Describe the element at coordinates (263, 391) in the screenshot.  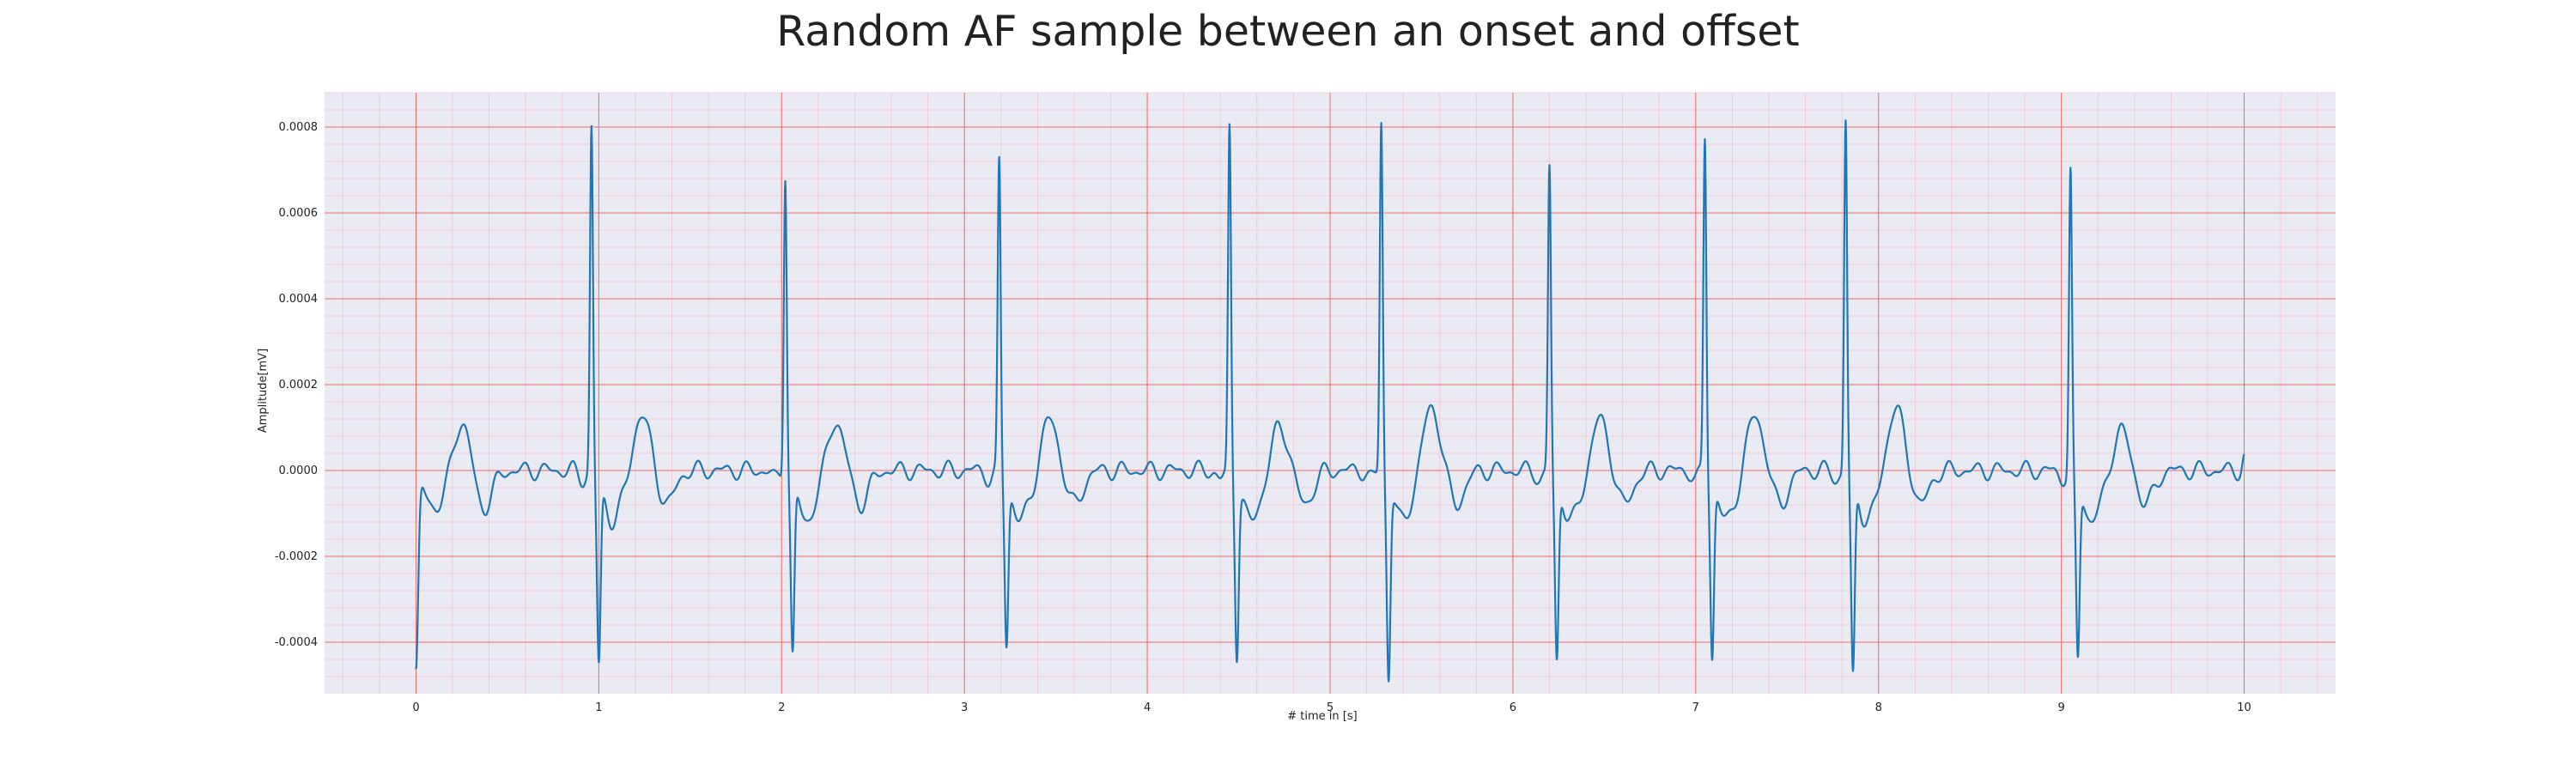
I see `y-axis-label: Amplitude[mV]` at that location.